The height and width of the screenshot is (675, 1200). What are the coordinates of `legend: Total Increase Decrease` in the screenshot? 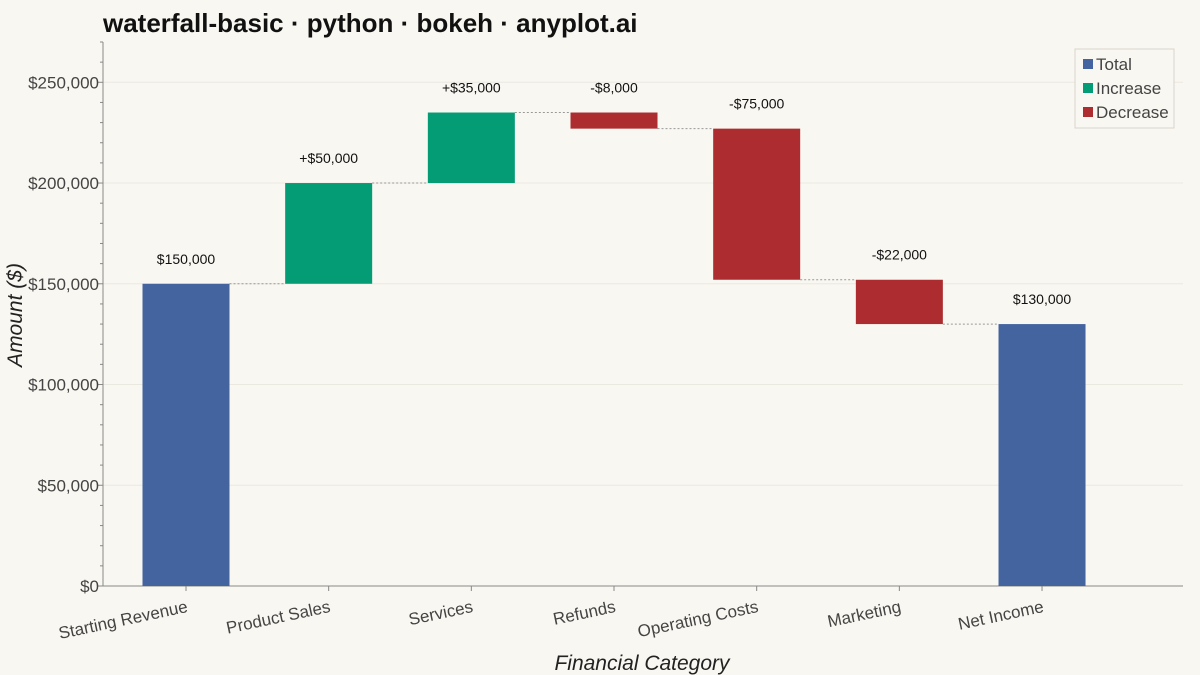 It's located at (1124, 88).